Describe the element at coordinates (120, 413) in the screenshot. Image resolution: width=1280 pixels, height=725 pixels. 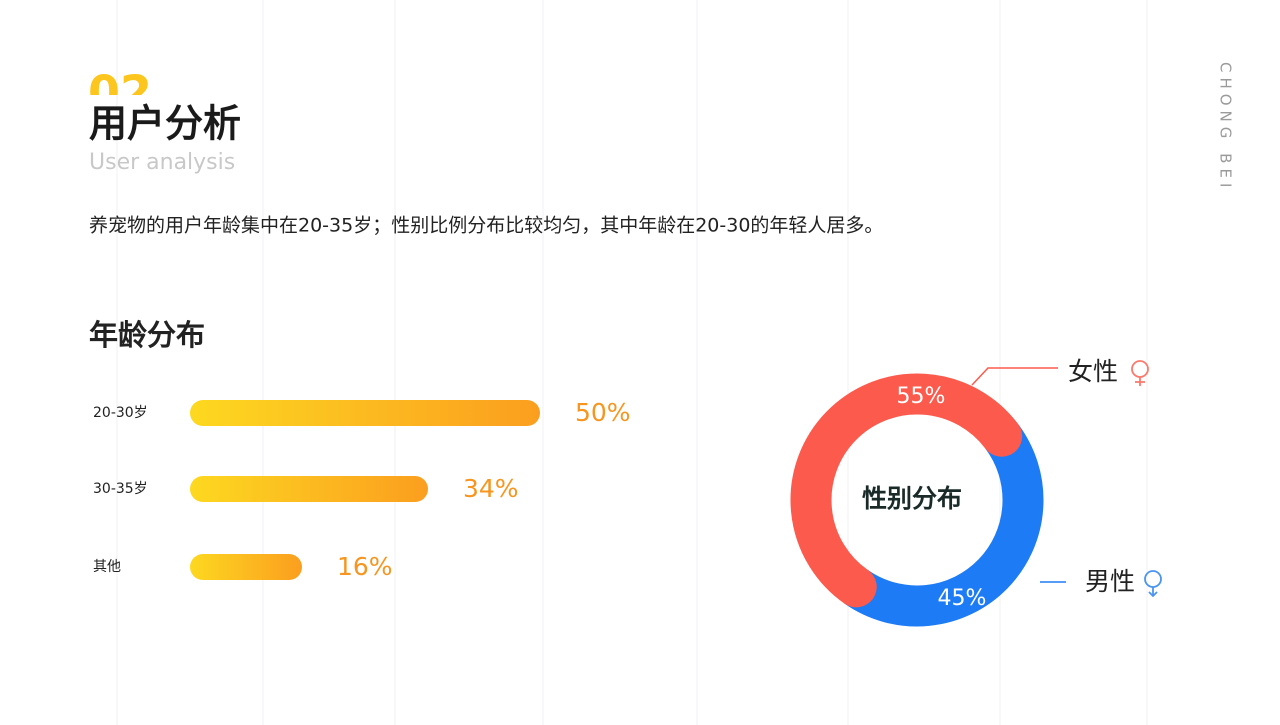
I see `category-label: 20-30岁` at that location.